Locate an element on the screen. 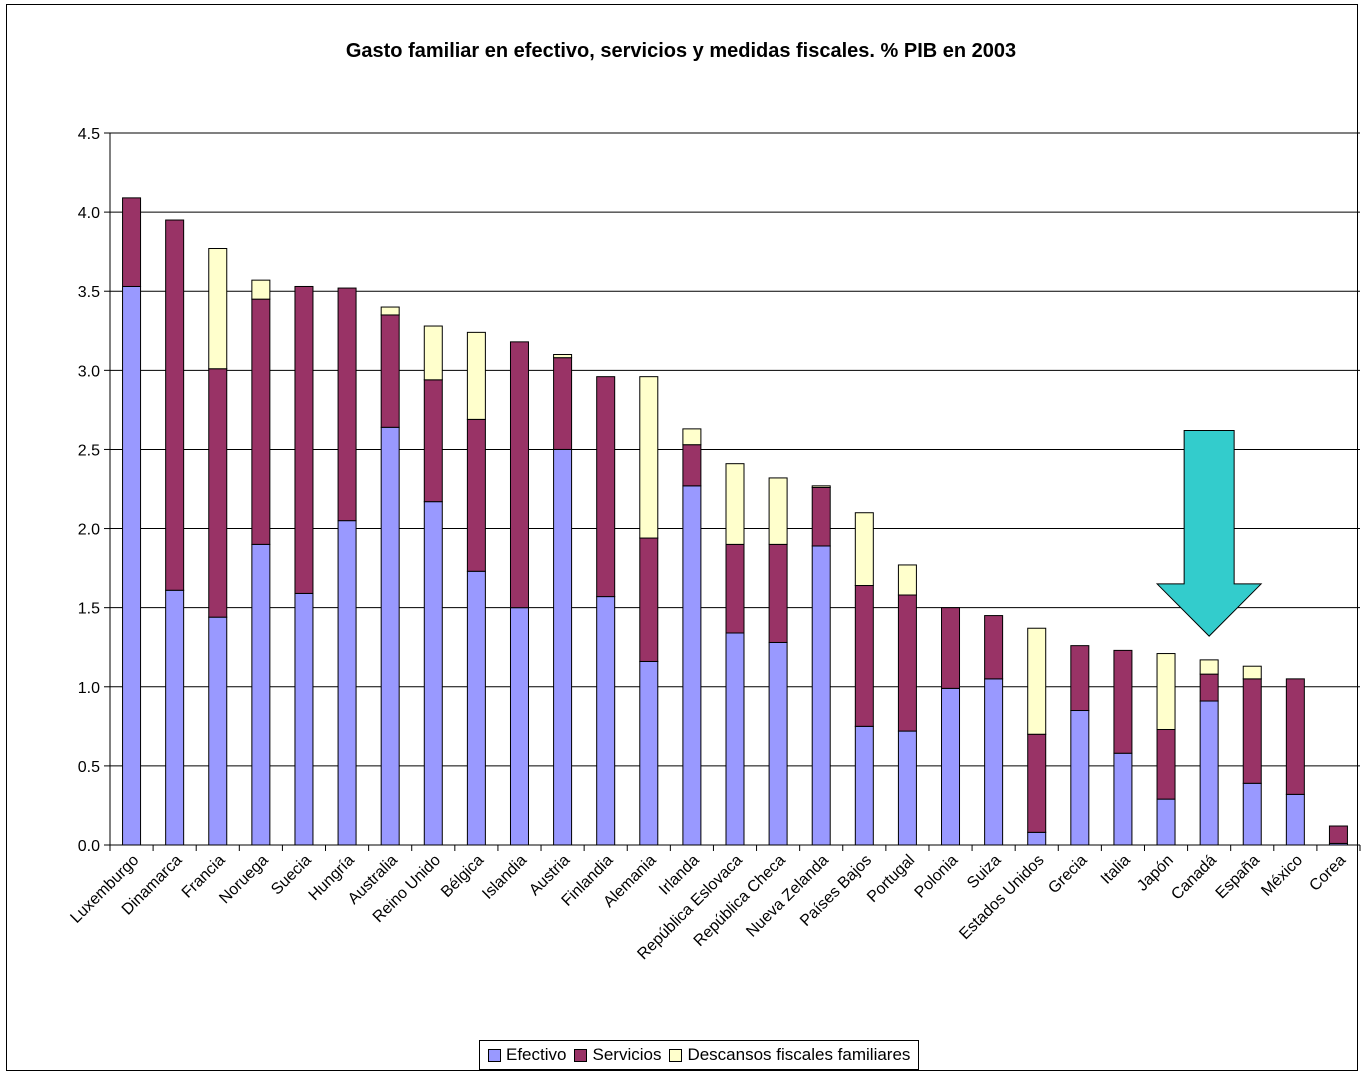 Image resolution: width=1362 pixels, height=1075 pixels. legend-item-efectivo: Efectivo is located at coordinates (527, 1055).